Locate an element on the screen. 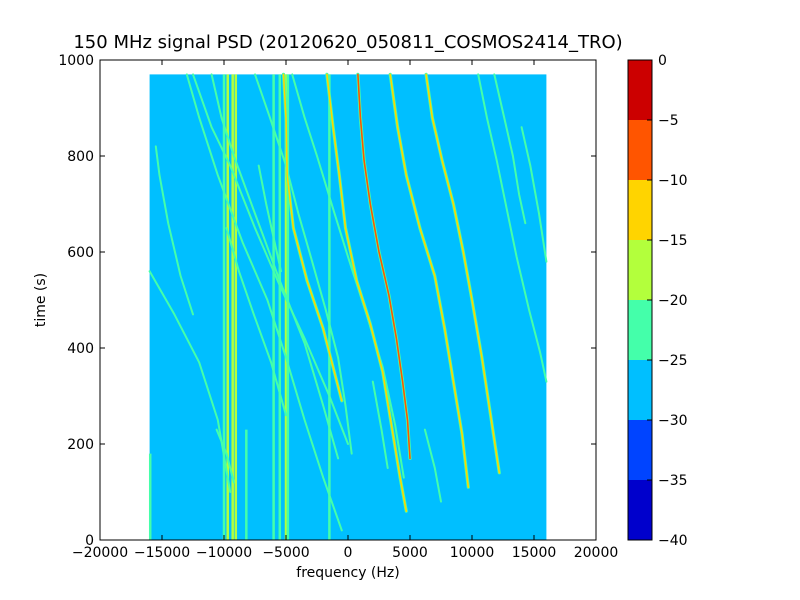  colorbar-tick-label: −40 is located at coordinates (673, 541).